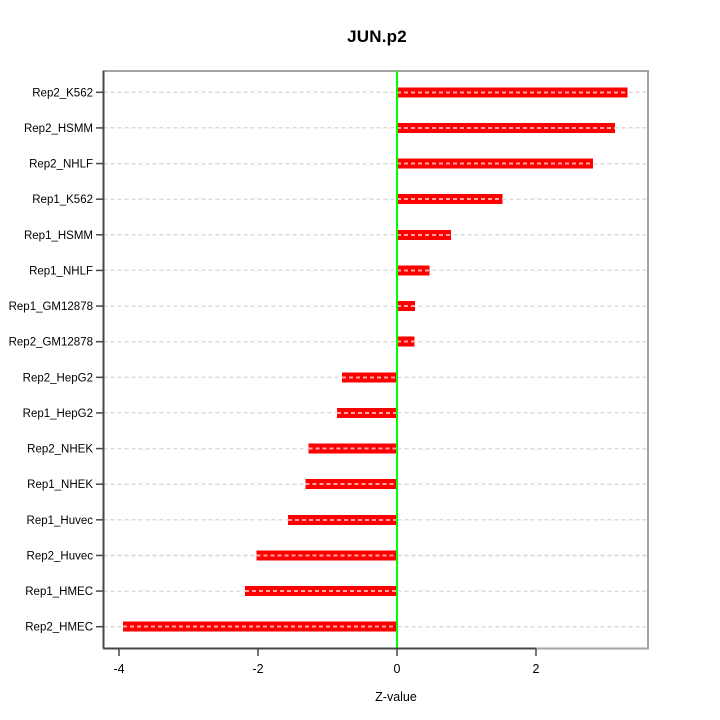 This screenshot has width=720, height=720. Describe the element at coordinates (58, 414) in the screenshot. I see `y-axis-label: Rep1_HepG2` at that location.